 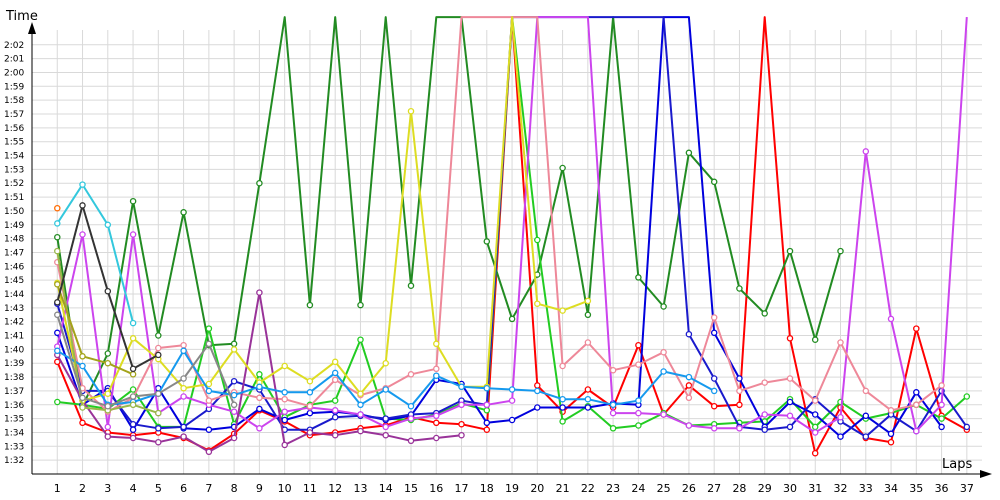 I want to click on y-tick-label: 1:39, so click(x=14, y=364).